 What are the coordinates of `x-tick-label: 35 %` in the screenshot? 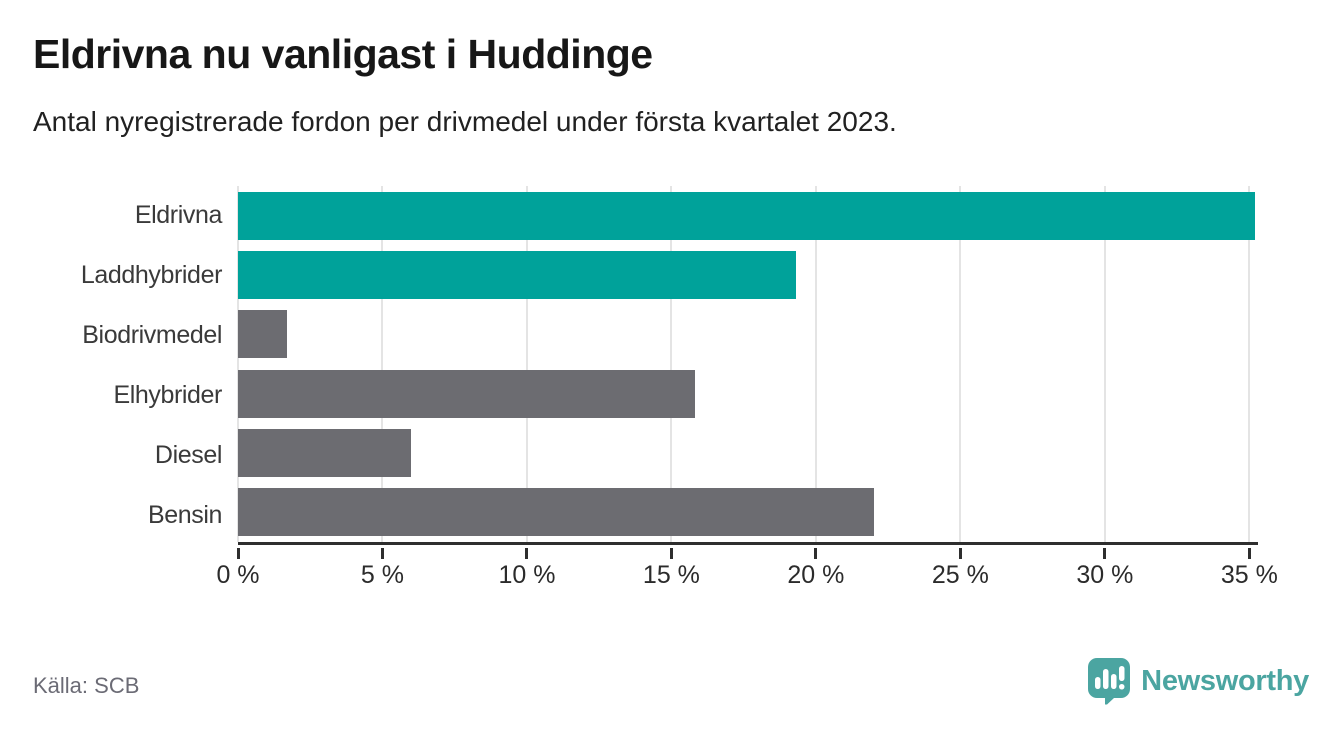 It's located at (1249, 575).